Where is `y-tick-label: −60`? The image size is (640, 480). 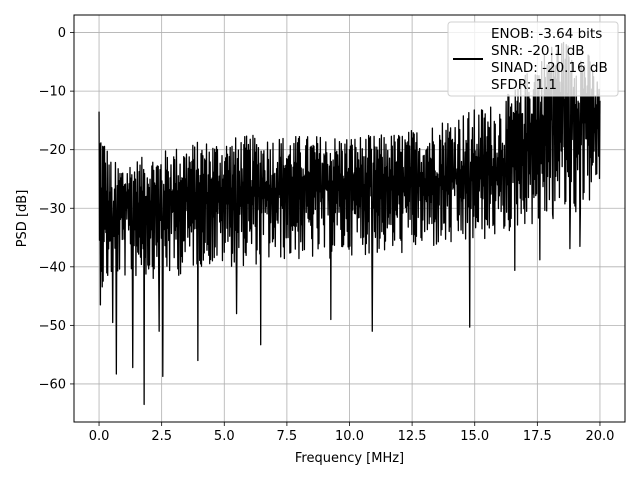 y-tick-label: −60 is located at coordinates (52, 384).